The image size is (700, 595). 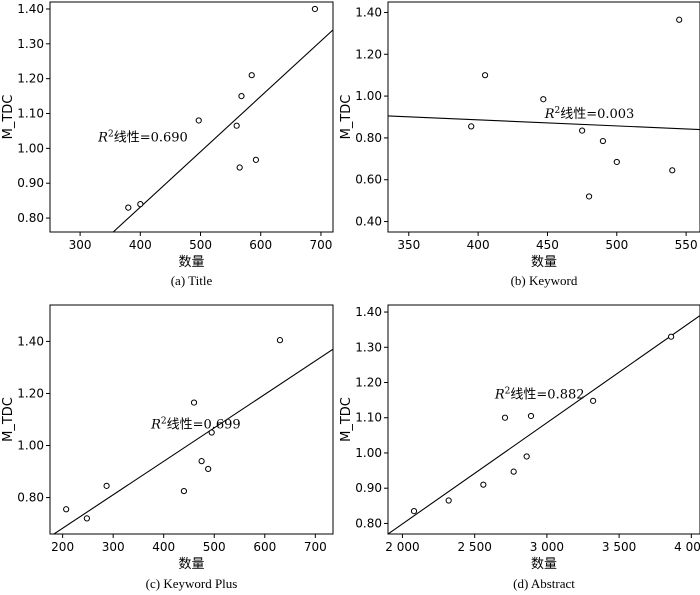 What do you see at coordinates (192, 583) in the screenshot?
I see `panel-caption: (c) Keyword Plus` at bounding box center [192, 583].